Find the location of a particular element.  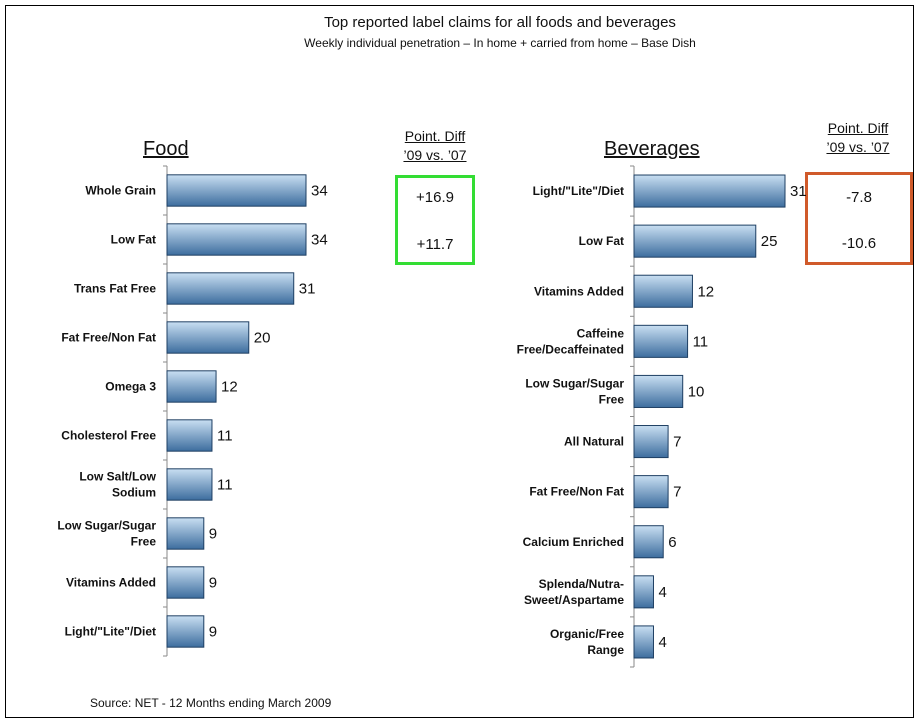

beverages-category-label: Splenda/Nutra-Sweet/Aspartame is located at coordinates (574, 592).